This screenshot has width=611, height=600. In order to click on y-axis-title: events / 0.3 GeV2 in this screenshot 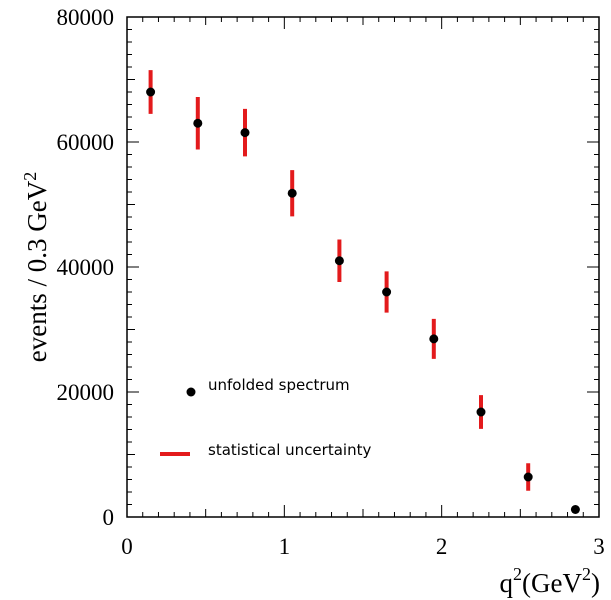, I will do `click(36, 267)`.